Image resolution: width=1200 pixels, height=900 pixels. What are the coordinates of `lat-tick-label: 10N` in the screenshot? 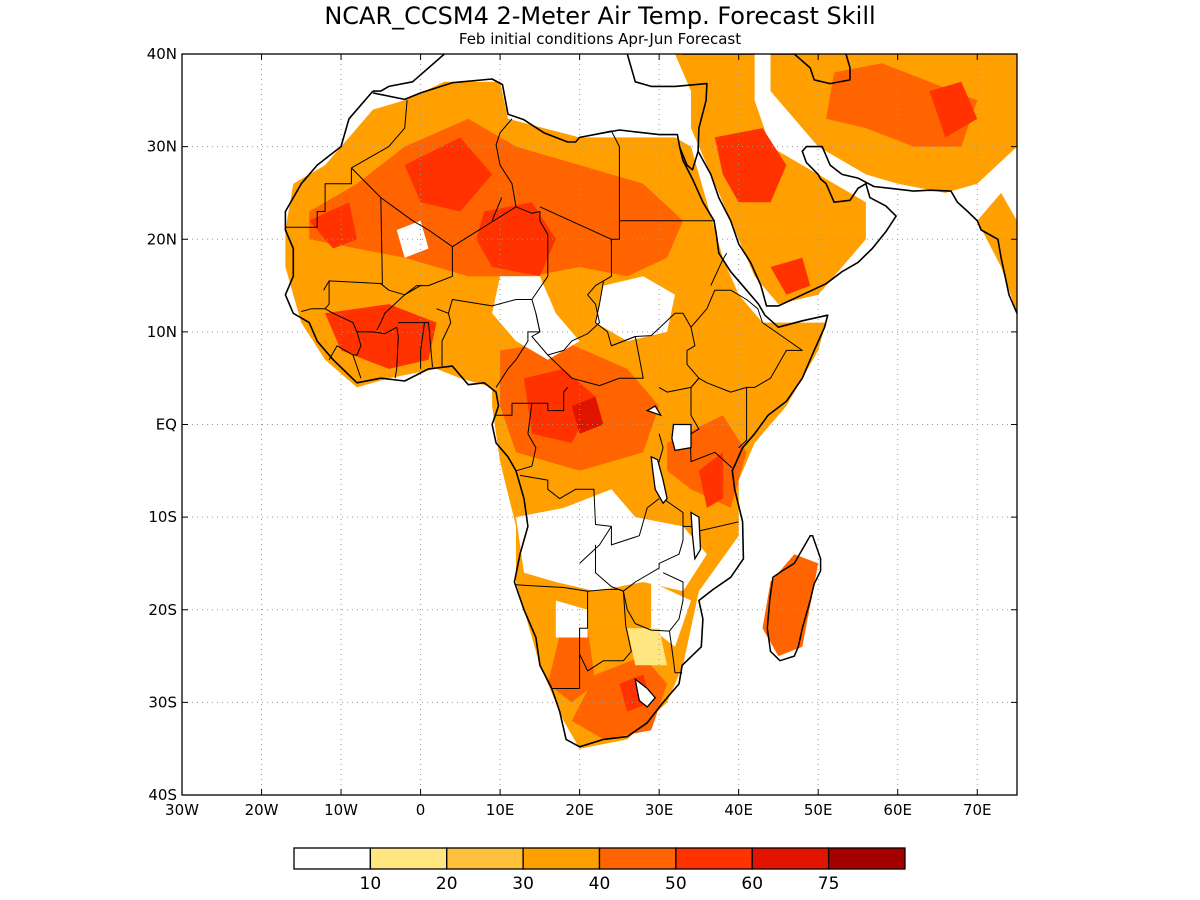 It's located at (162, 332).